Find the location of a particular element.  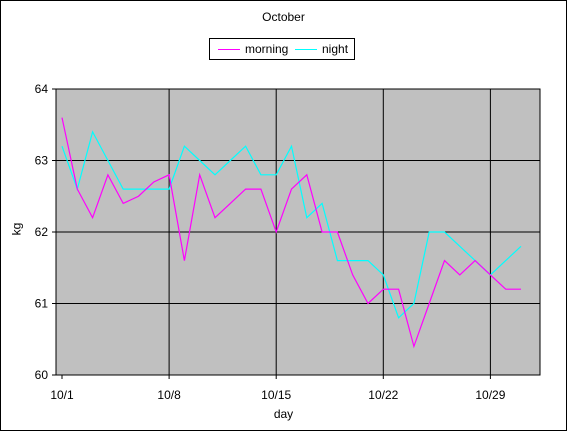

legend-item-morning: morning is located at coordinates (253, 49).